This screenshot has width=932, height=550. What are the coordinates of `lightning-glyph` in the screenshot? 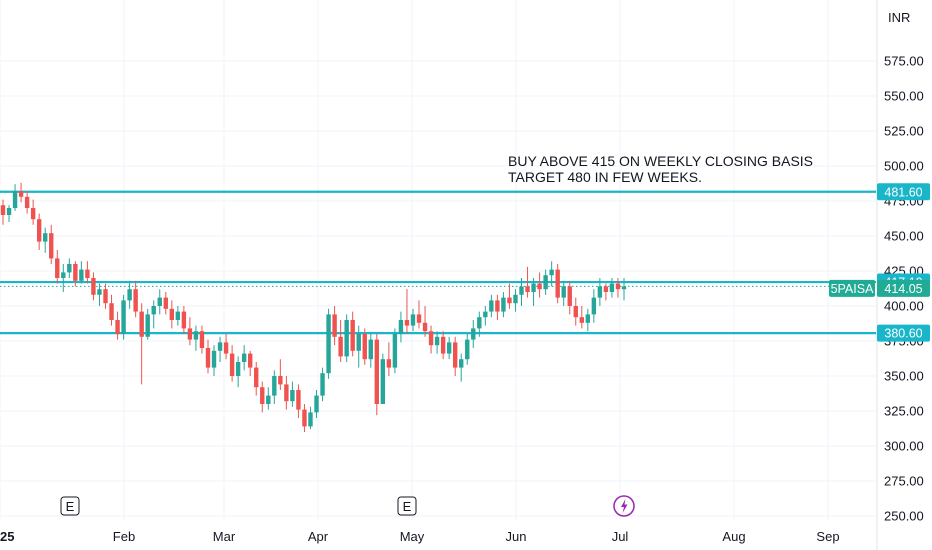 It's located at (624, 506).